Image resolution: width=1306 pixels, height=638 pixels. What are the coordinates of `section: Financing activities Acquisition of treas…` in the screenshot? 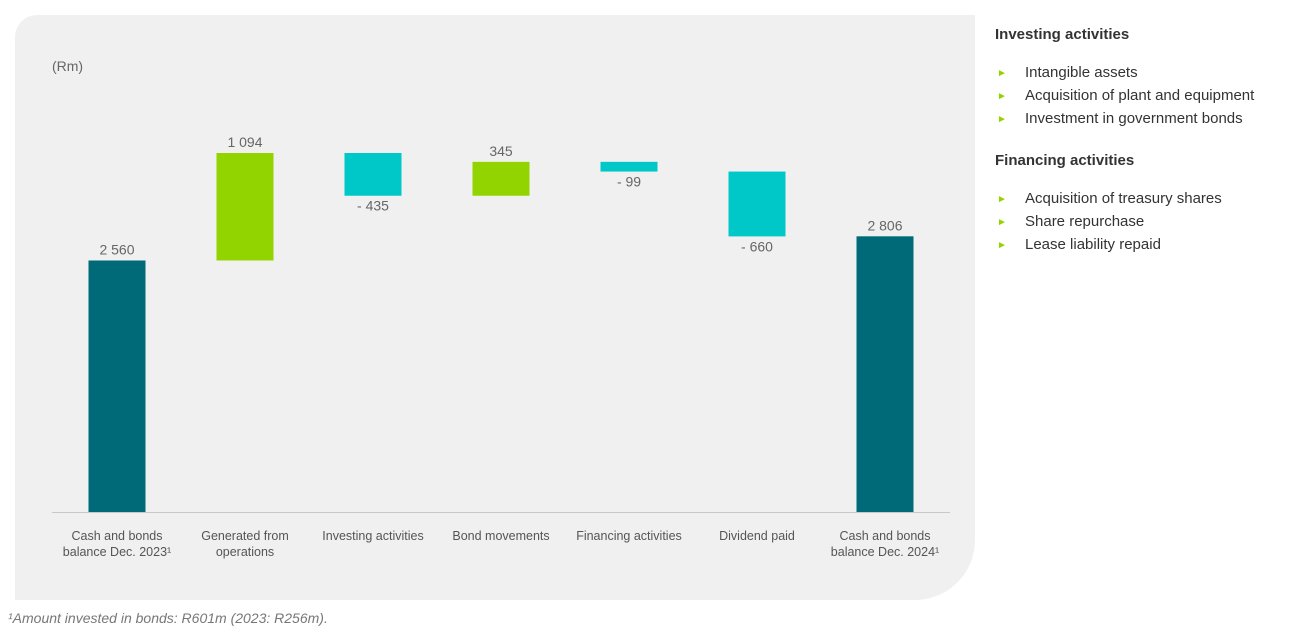 It's located at (1147, 204).